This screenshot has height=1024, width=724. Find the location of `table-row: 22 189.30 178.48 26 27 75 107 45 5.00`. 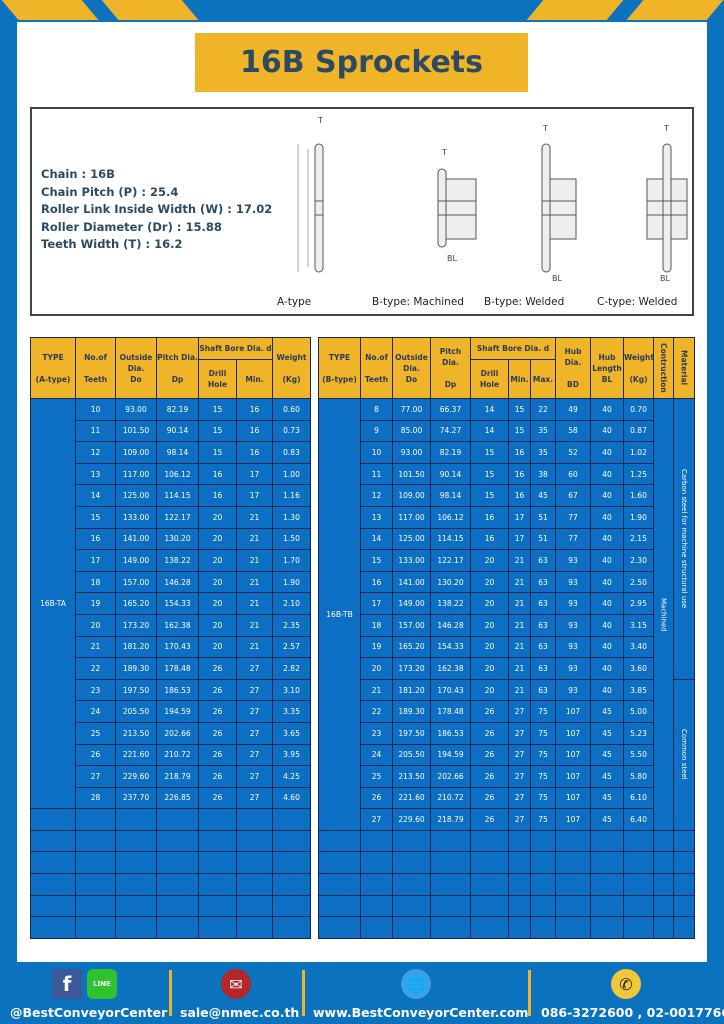

table-row: 22 189.30 178.48 26 27 75 107 45 5.00 is located at coordinates (507, 711).